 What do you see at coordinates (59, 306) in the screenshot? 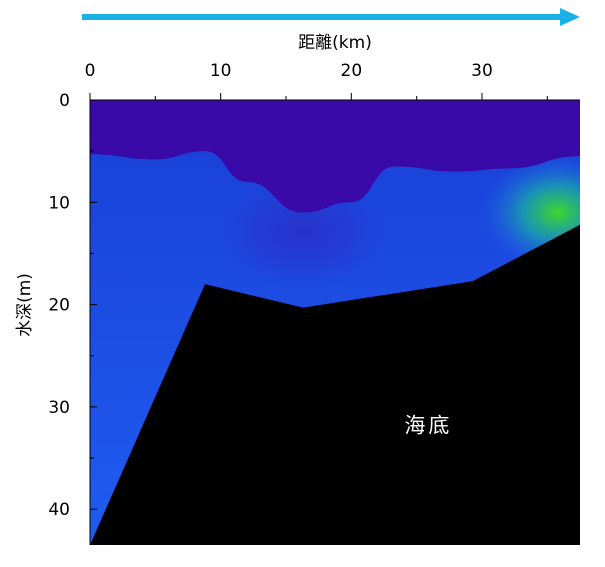
I see `y-tick-label: 20` at bounding box center [59, 306].